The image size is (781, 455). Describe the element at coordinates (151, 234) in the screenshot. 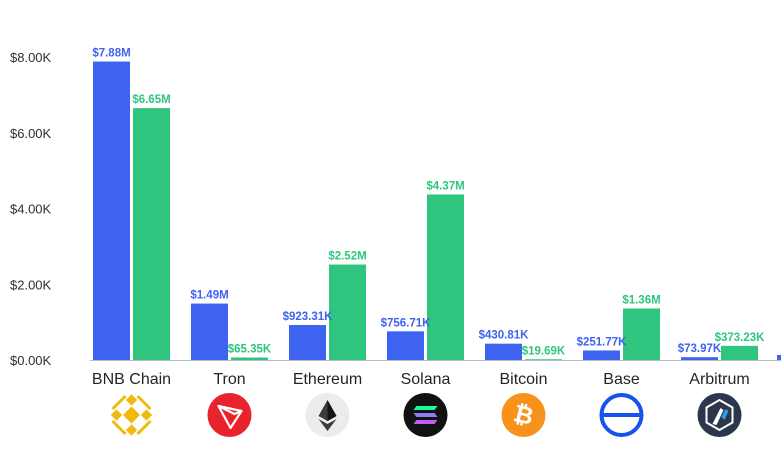

I see `bar-bnb-chain-green` at that location.